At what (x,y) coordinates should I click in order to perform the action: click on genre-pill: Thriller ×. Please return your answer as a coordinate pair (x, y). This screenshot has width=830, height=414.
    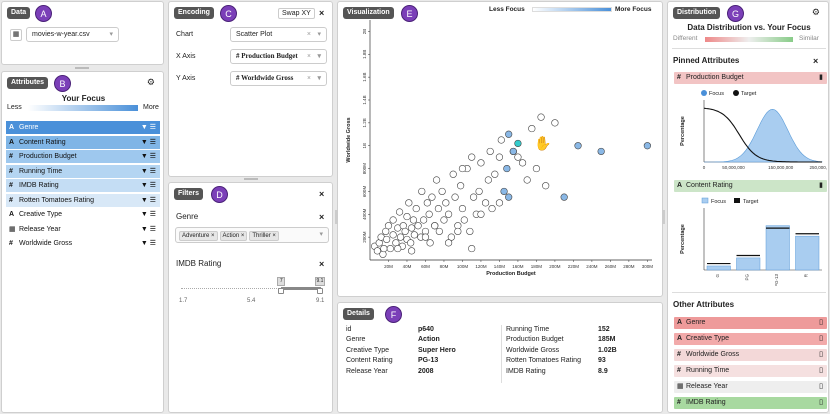
    Looking at the image, I should click on (264, 236).